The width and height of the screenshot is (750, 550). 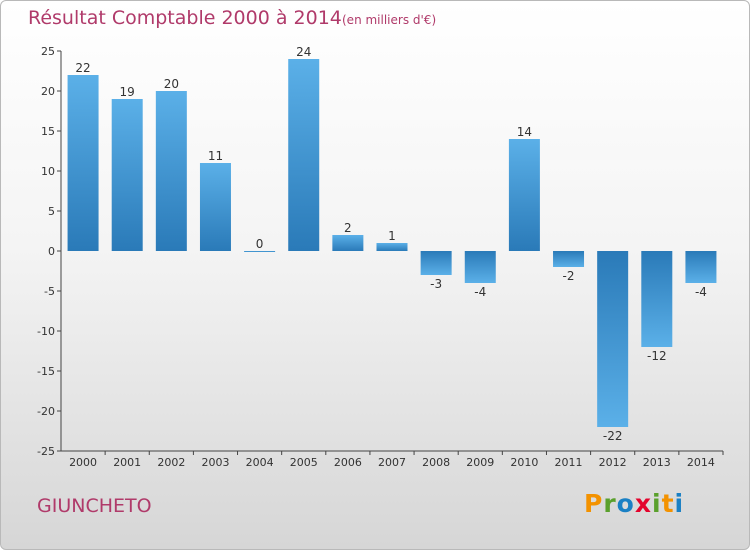 What do you see at coordinates (46, 331) in the screenshot?
I see `y-tick-label: -10` at bounding box center [46, 331].